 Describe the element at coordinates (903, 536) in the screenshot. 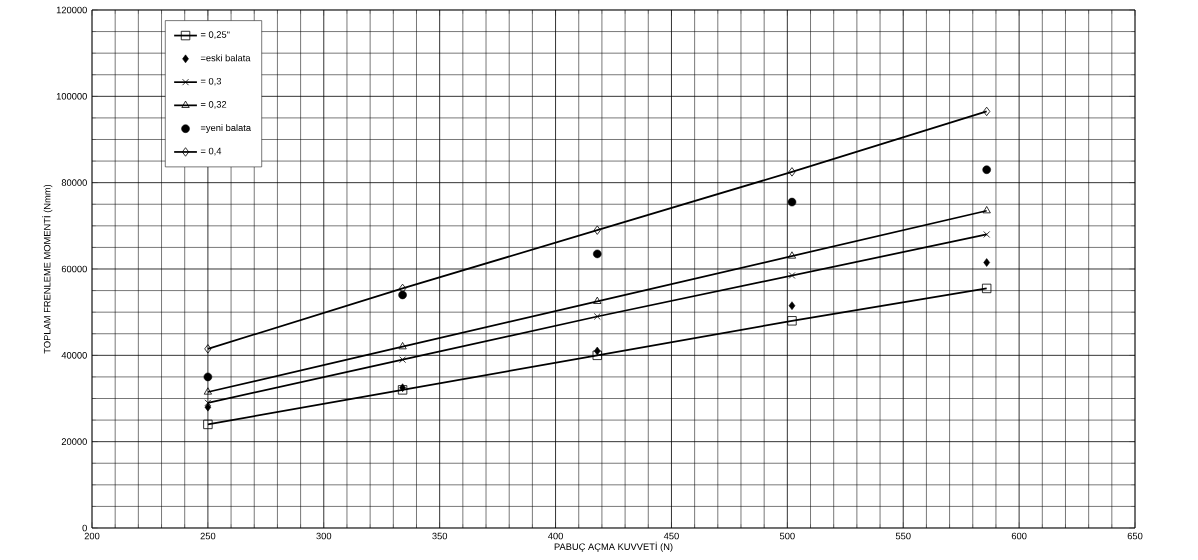

I see `x-tick-label: 550` at that location.